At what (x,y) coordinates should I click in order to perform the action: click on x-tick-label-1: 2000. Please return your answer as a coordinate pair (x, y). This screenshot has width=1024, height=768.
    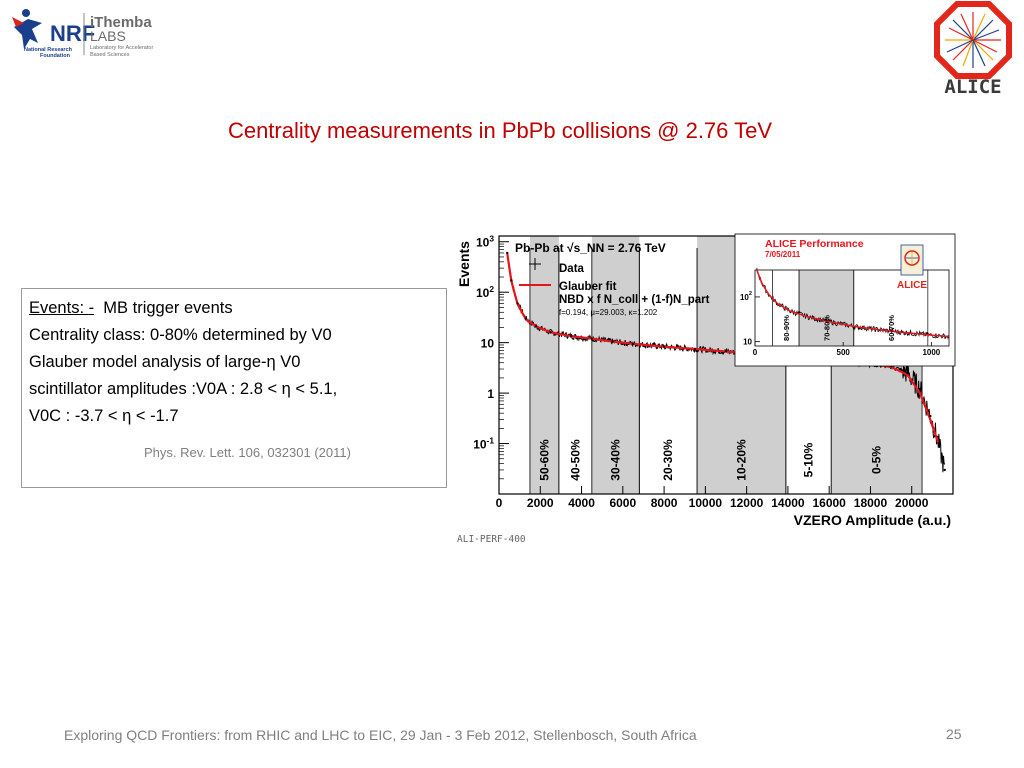
    Looking at the image, I should click on (540, 503).